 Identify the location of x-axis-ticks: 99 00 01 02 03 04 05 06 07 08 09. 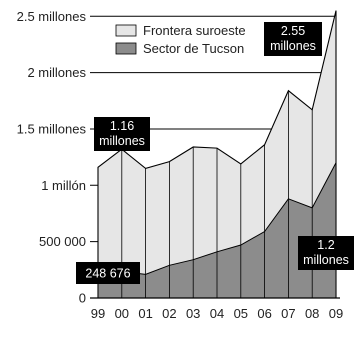
(217, 313).